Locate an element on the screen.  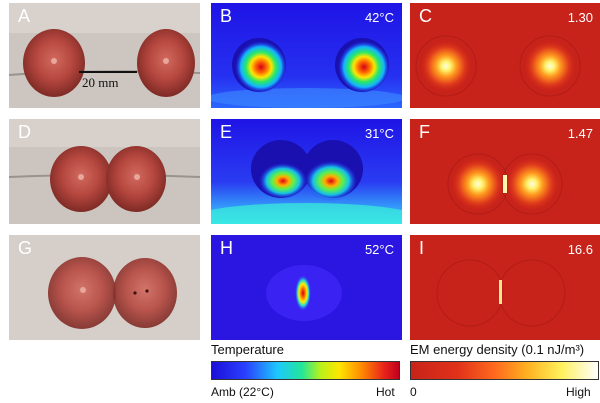
panel-h-thermal: H 52°C is located at coordinates (306, 287).